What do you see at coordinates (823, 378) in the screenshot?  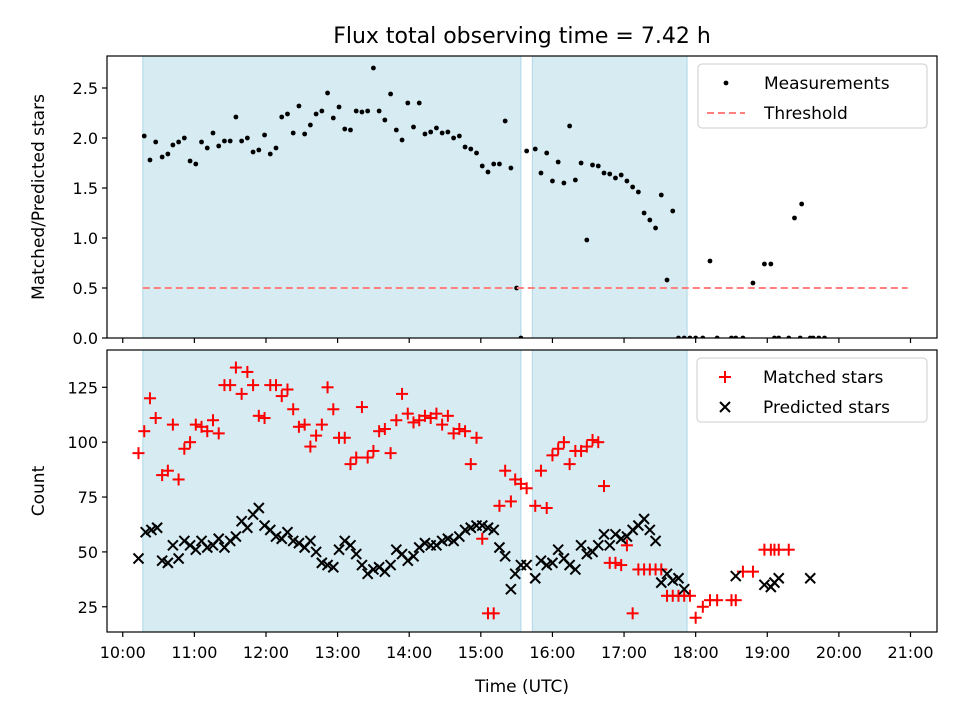 I see `bottom-legend-0-label: Matched stars` at bounding box center [823, 378].